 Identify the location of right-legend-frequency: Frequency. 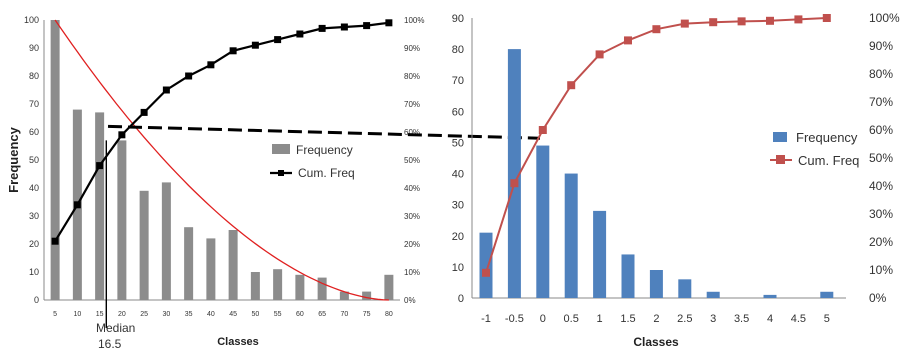
(827, 137).